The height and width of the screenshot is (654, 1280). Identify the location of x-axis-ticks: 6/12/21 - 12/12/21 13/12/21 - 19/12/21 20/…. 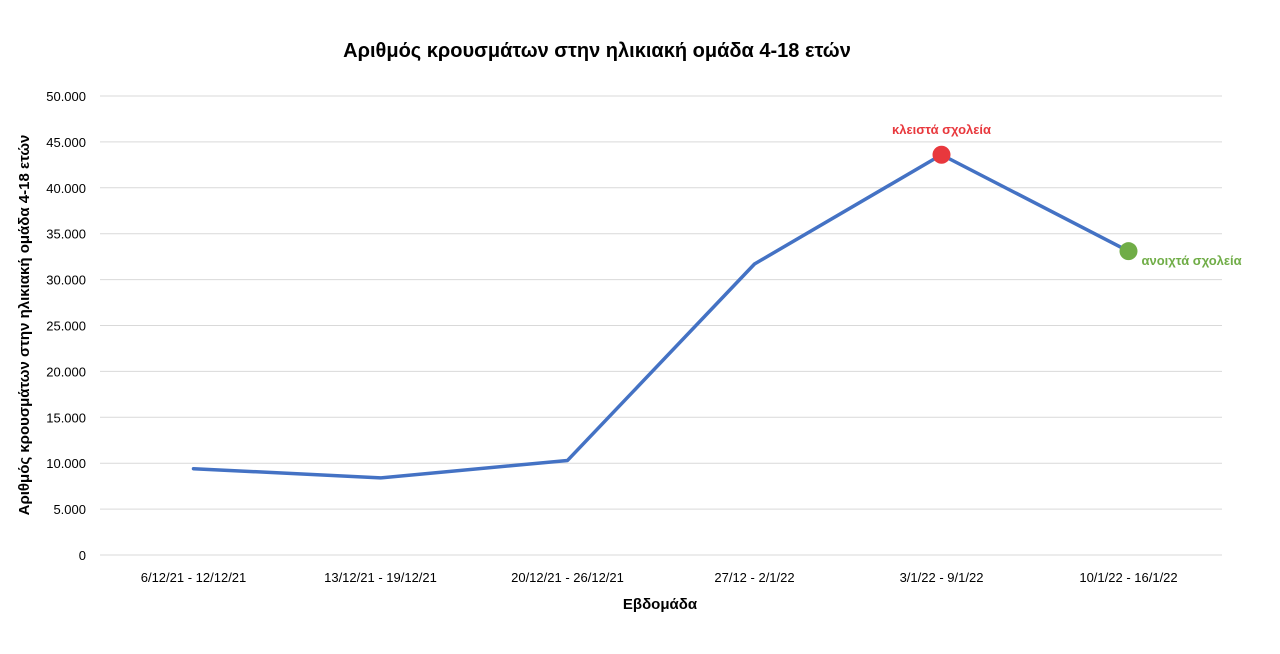
(659, 577).